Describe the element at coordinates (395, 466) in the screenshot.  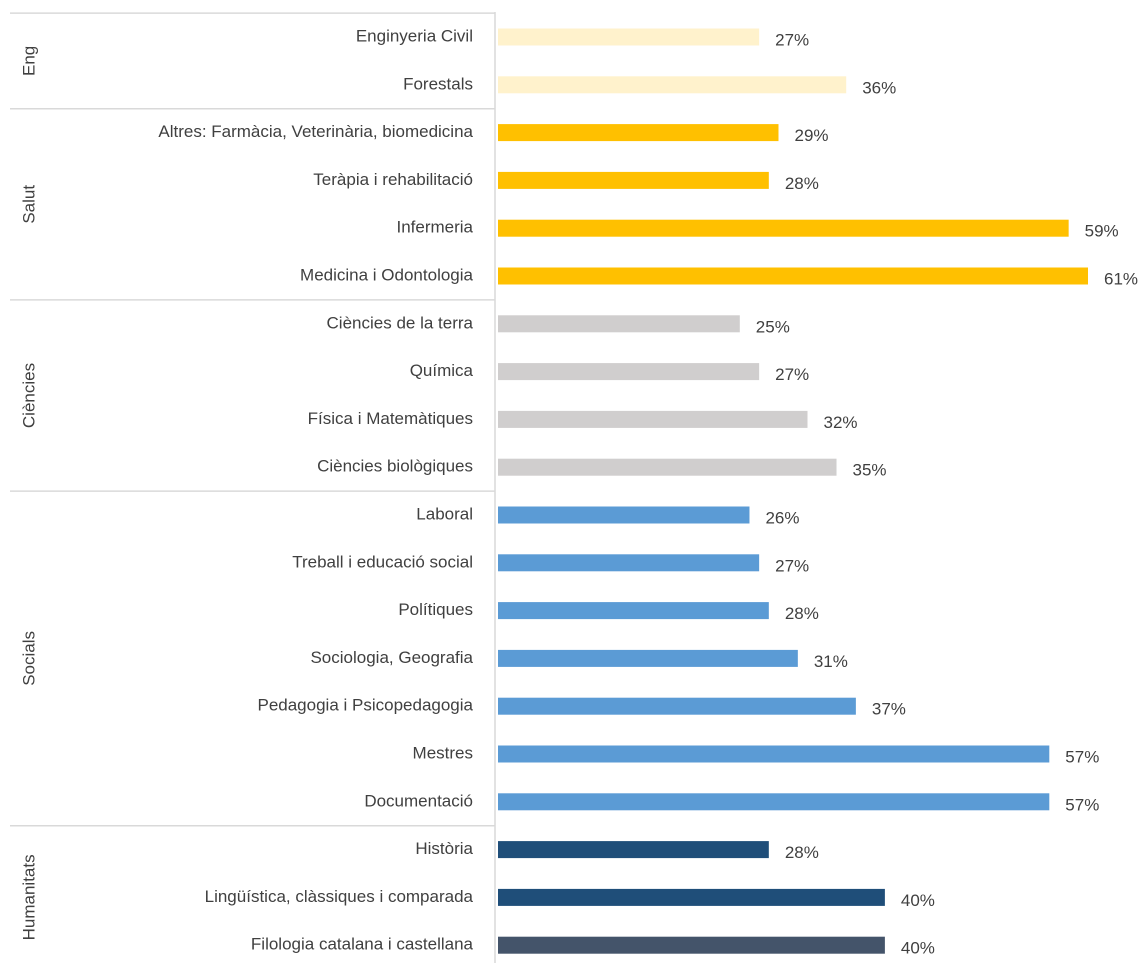
I see `category-label: Ciències biològiques` at that location.